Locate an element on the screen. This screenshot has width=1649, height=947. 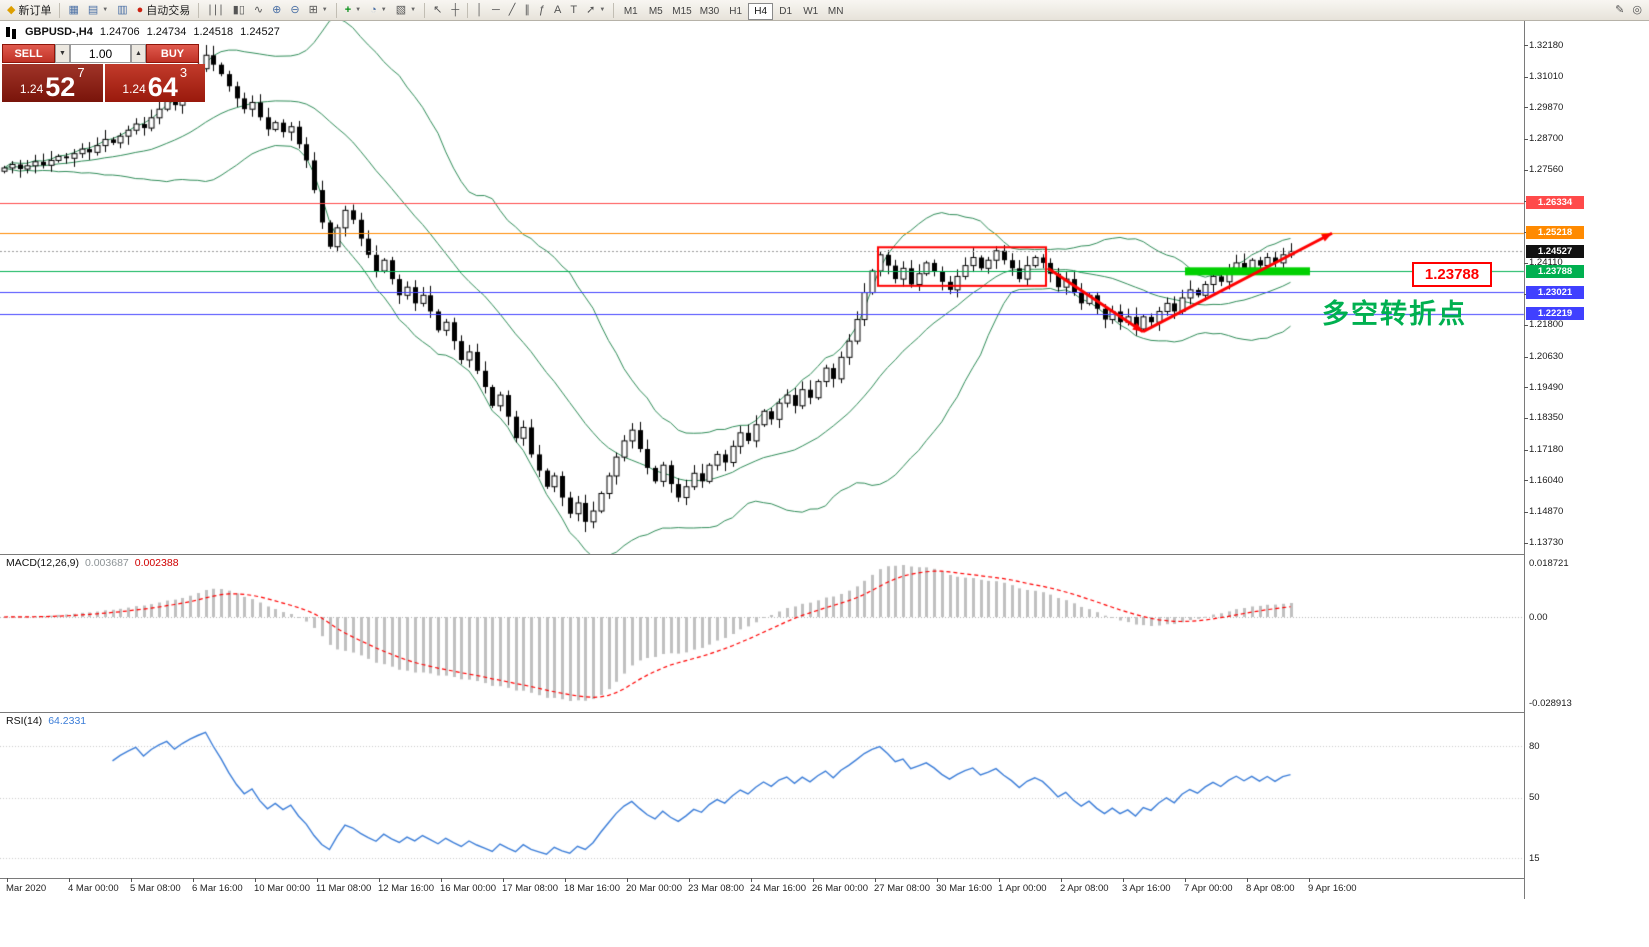
edit-button: ✎ is located at coordinates (1619, 10).